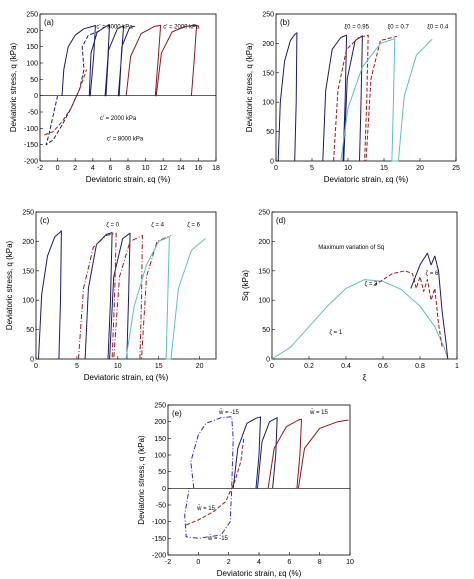 Image resolution: width=474 pixels, height=579 pixels. What do you see at coordinates (281, 220) in the screenshot?
I see `panel-label: (d)` at bounding box center [281, 220].